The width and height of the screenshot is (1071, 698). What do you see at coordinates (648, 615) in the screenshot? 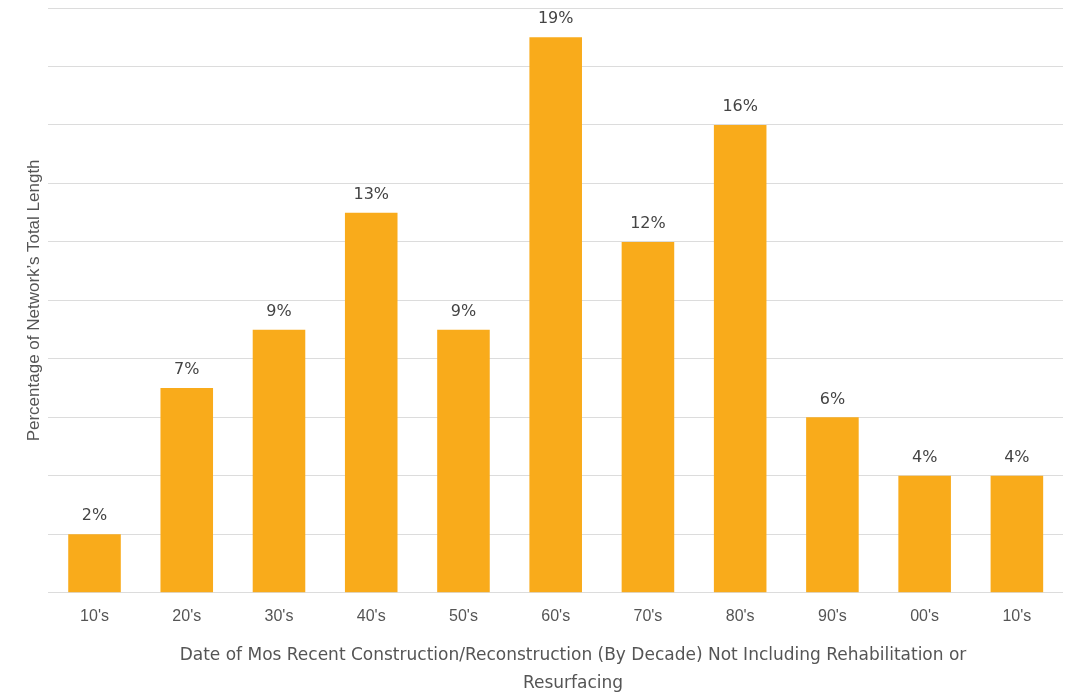
I see `x-tick-label: 70's` at bounding box center [648, 615].